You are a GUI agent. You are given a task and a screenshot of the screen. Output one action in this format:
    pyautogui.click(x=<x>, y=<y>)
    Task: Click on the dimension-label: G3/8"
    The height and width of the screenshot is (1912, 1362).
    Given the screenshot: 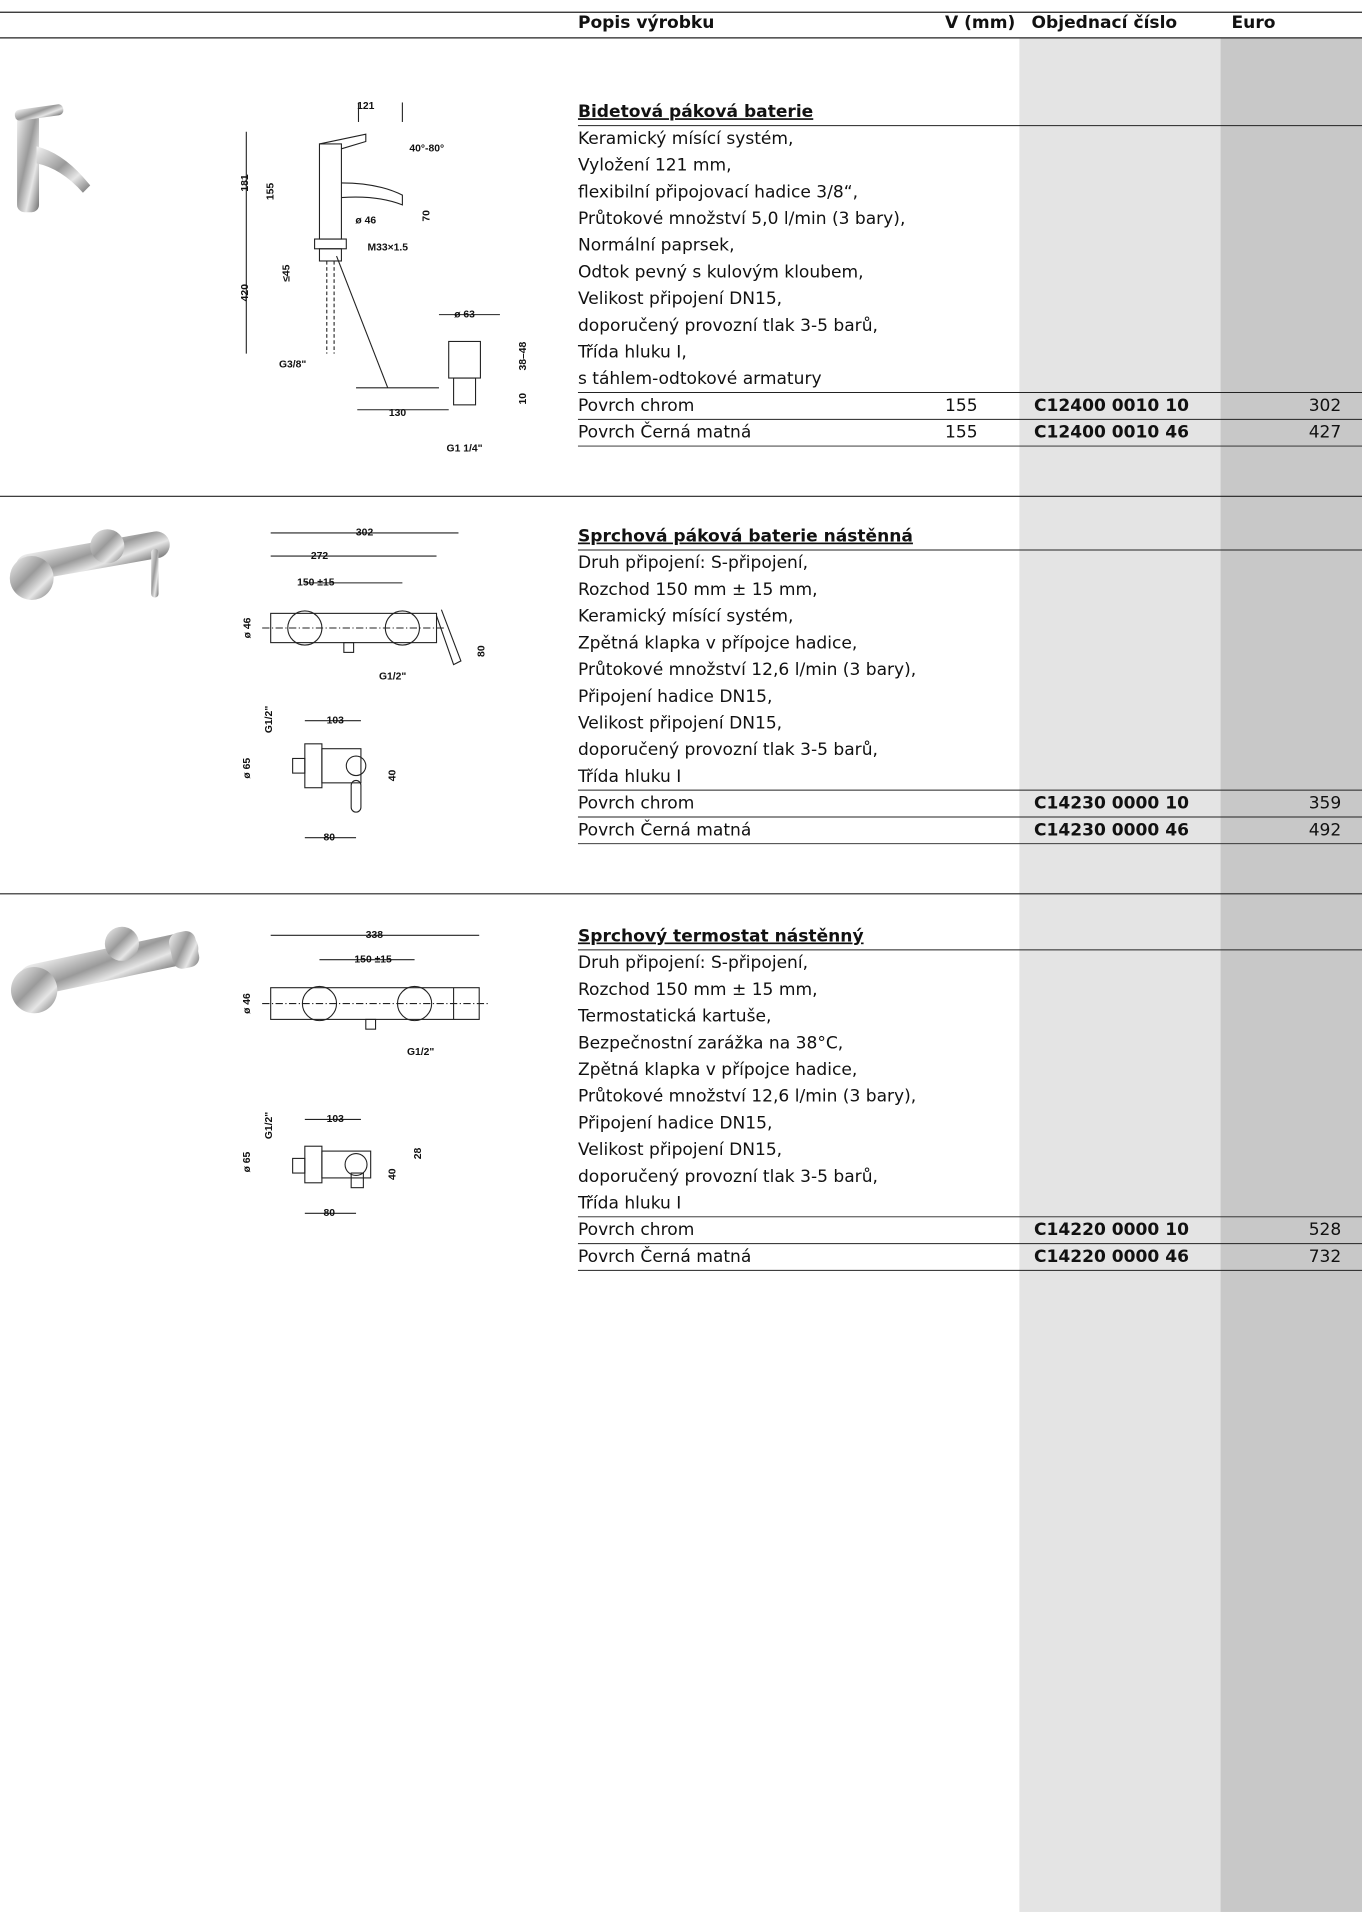 What is the action you would take?
    pyautogui.click(x=292, y=364)
    